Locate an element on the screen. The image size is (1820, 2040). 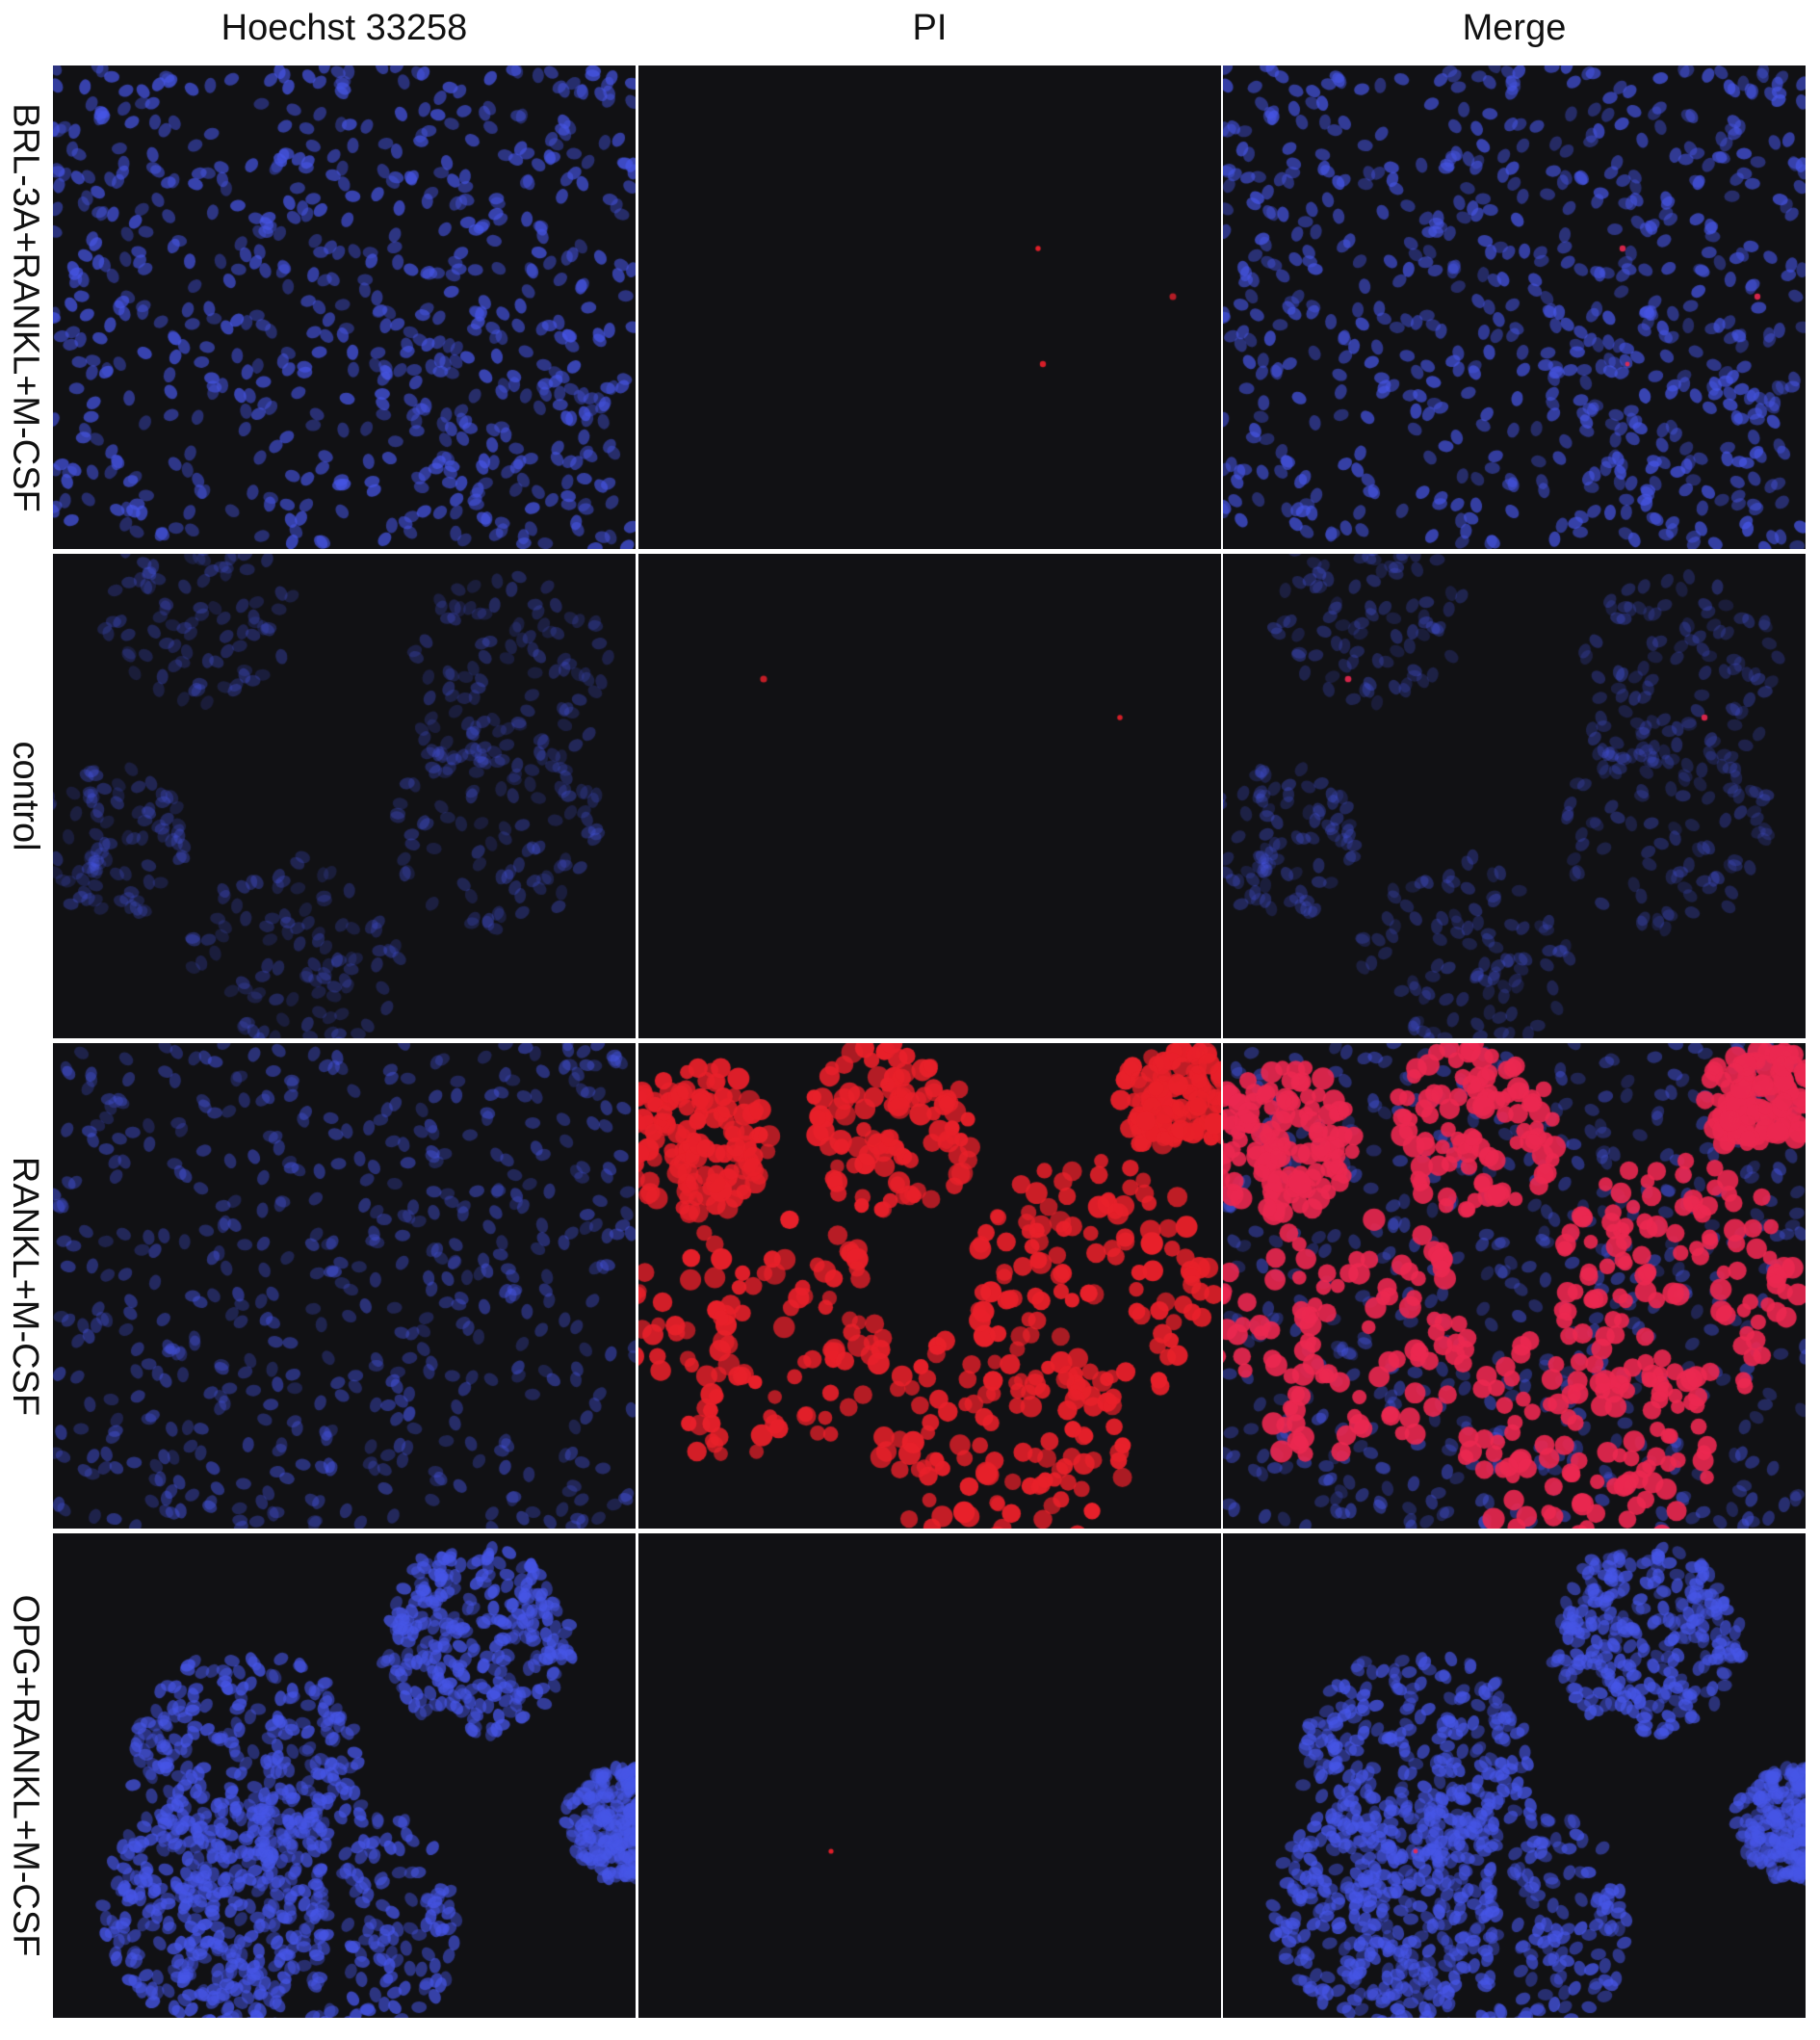
micrograph-brl3a-merge is located at coordinates (1515, 307).